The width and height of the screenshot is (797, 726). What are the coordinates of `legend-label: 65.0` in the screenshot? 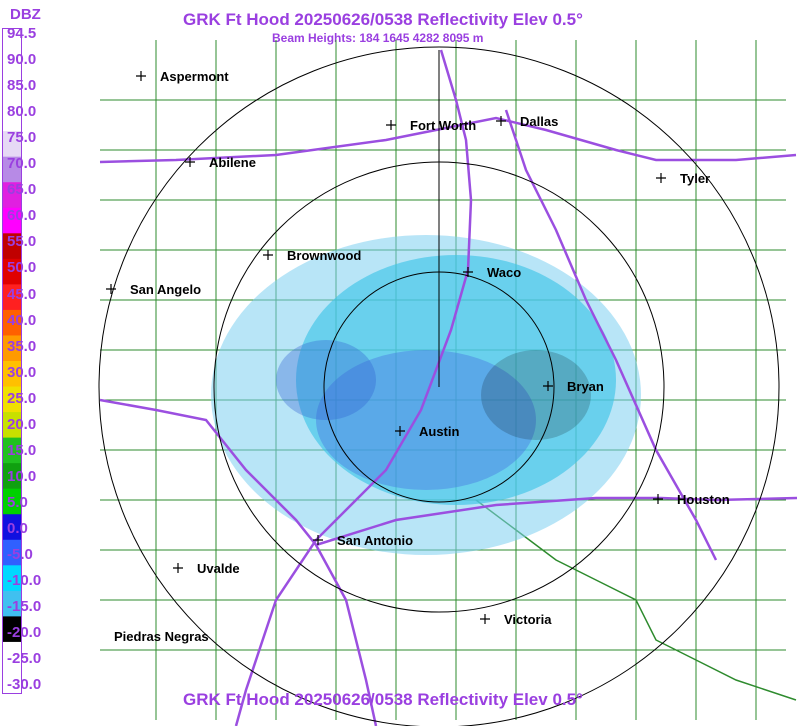 It's located at (22, 190).